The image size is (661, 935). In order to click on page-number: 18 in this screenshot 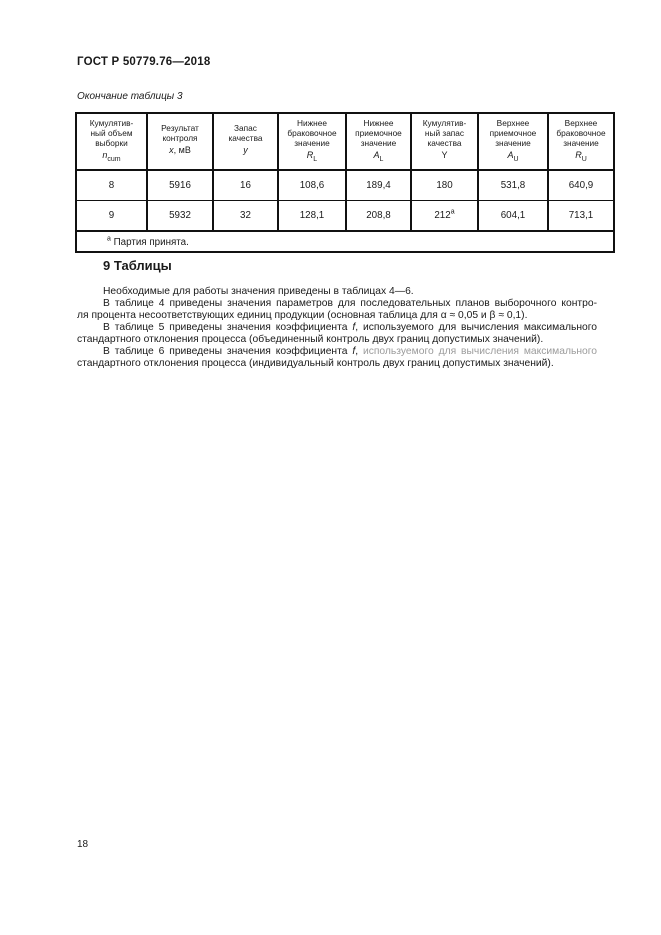, I will do `click(83, 844)`.